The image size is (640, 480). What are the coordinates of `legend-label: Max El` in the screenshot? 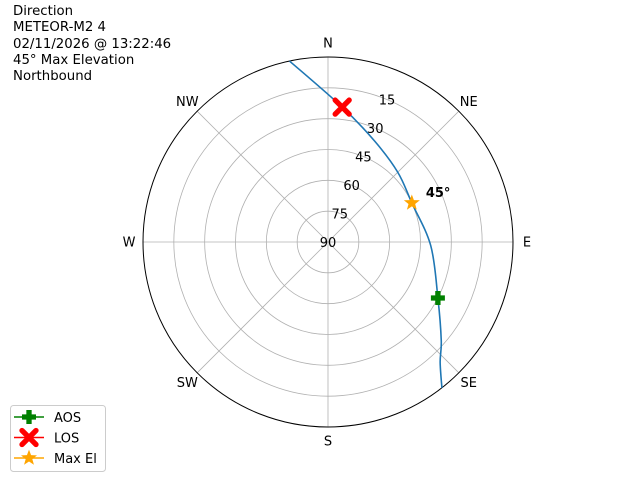 It's located at (75, 459).